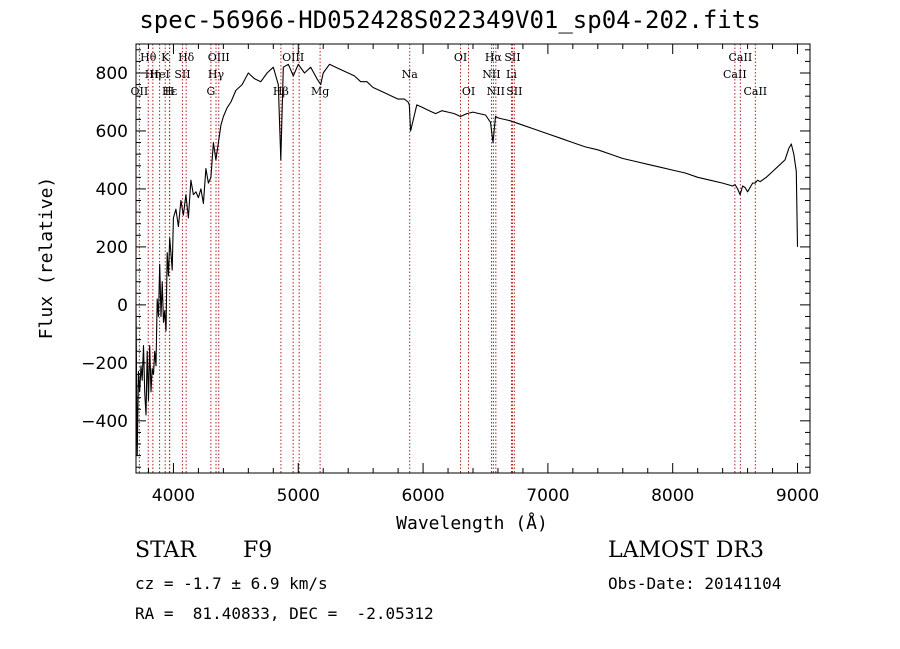 The width and height of the screenshot is (900, 649). Describe the element at coordinates (122, 306) in the screenshot. I see `y-tick-label: 0` at that location.